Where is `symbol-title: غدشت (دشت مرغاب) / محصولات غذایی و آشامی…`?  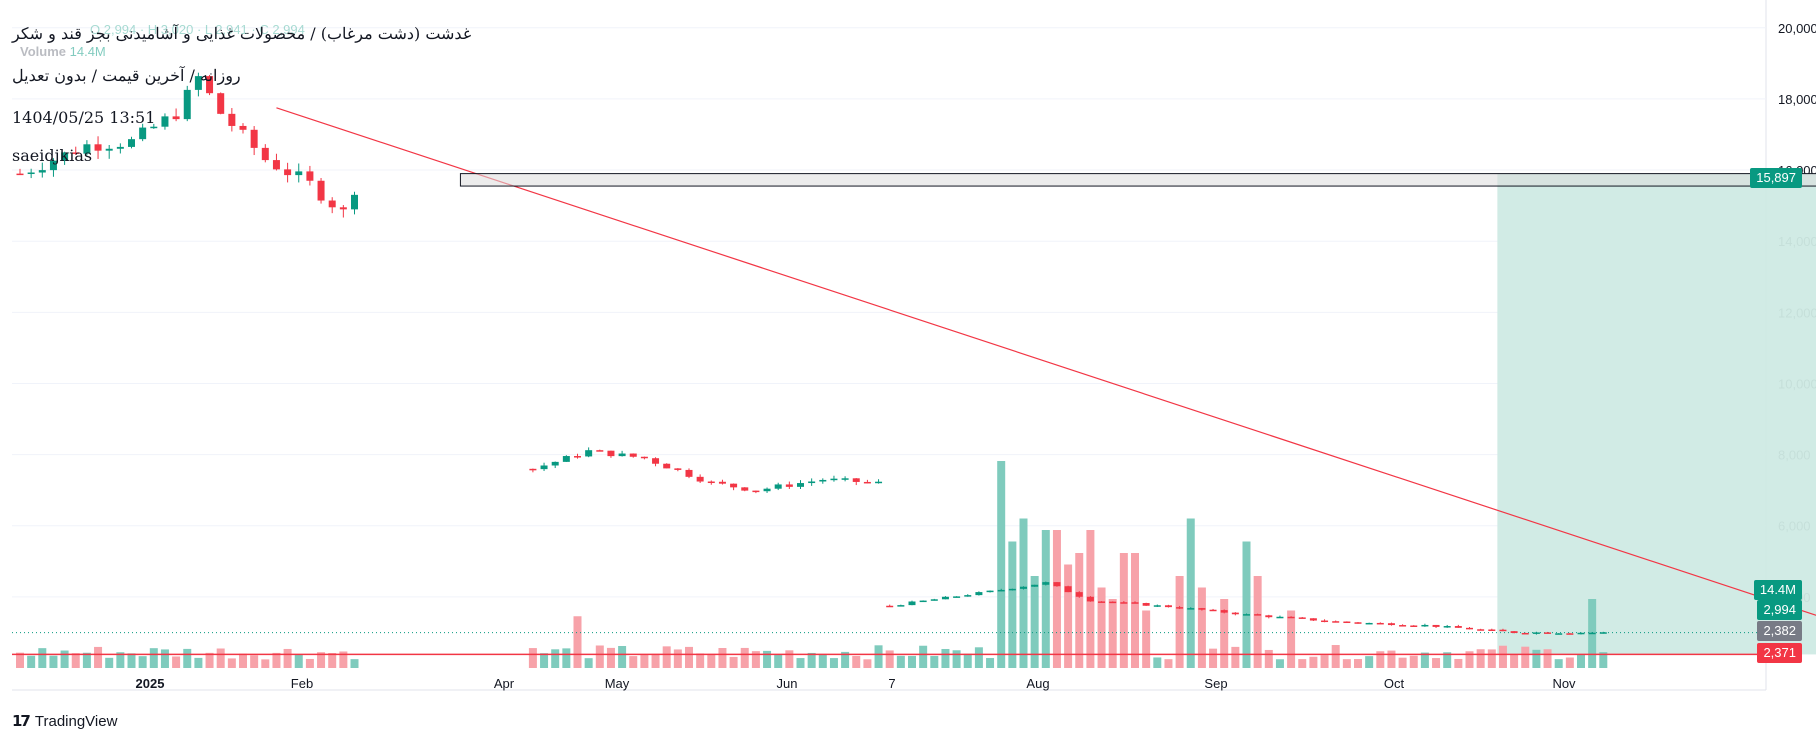 symbol-title: غدشت (دشت مرغاب) / محصولات غذایی و آشامی… is located at coordinates (242, 33).